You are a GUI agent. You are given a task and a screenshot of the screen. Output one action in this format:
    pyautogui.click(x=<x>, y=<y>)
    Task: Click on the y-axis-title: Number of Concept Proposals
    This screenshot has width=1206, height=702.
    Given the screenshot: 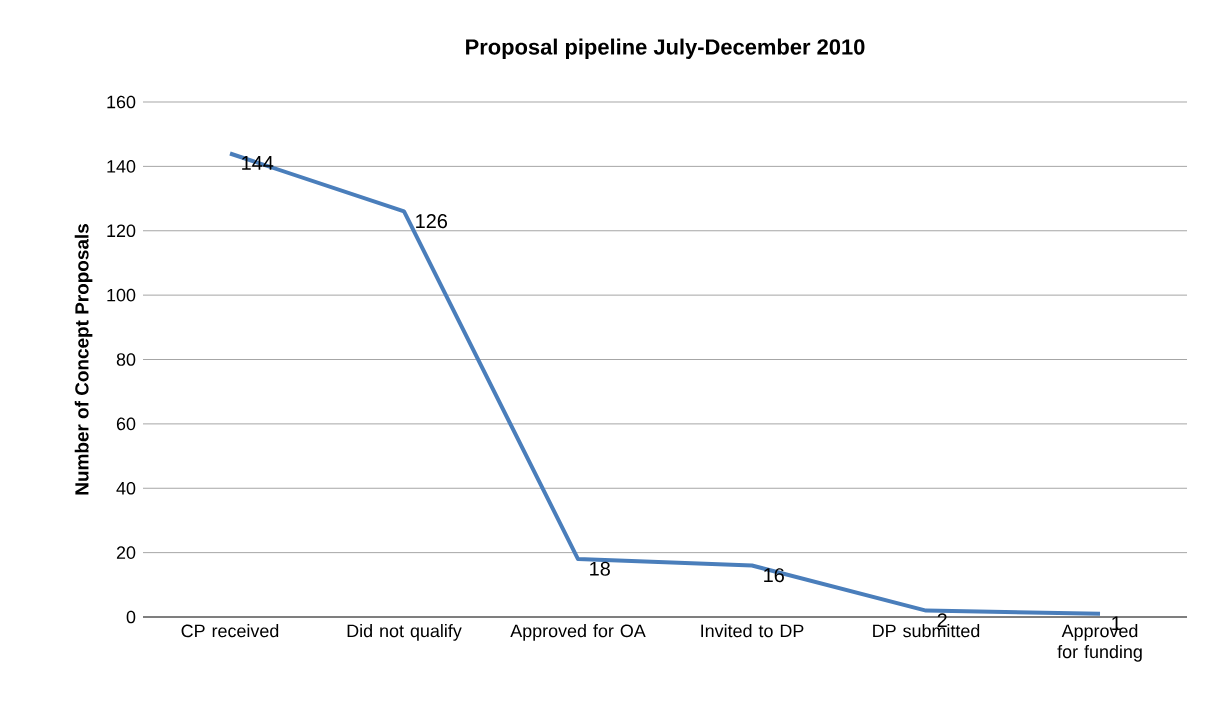 What is the action you would take?
    pyautogui.click(x=83, y=359)
    